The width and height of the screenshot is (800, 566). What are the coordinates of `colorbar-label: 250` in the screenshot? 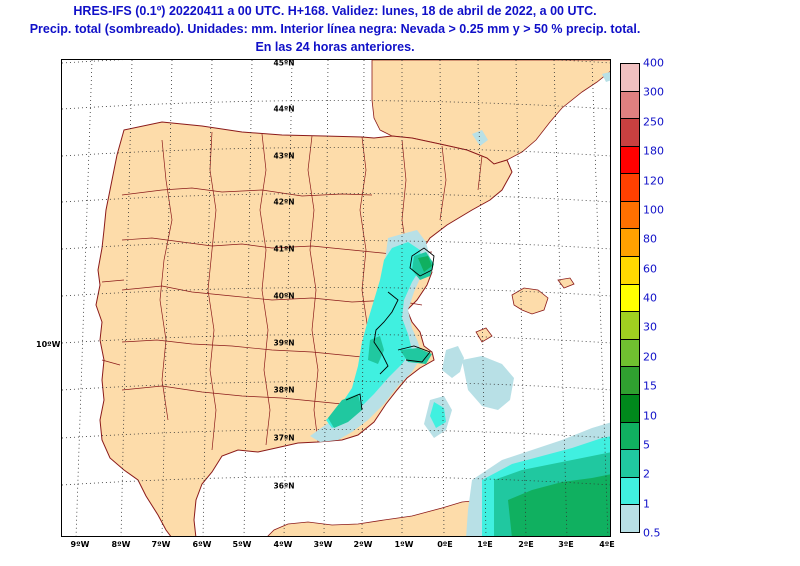 It's located at (653, 122).